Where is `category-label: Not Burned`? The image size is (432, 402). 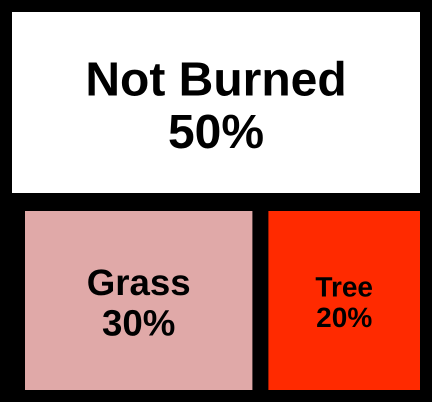 category-label: Not Burned is located at coordinates (216, 79).